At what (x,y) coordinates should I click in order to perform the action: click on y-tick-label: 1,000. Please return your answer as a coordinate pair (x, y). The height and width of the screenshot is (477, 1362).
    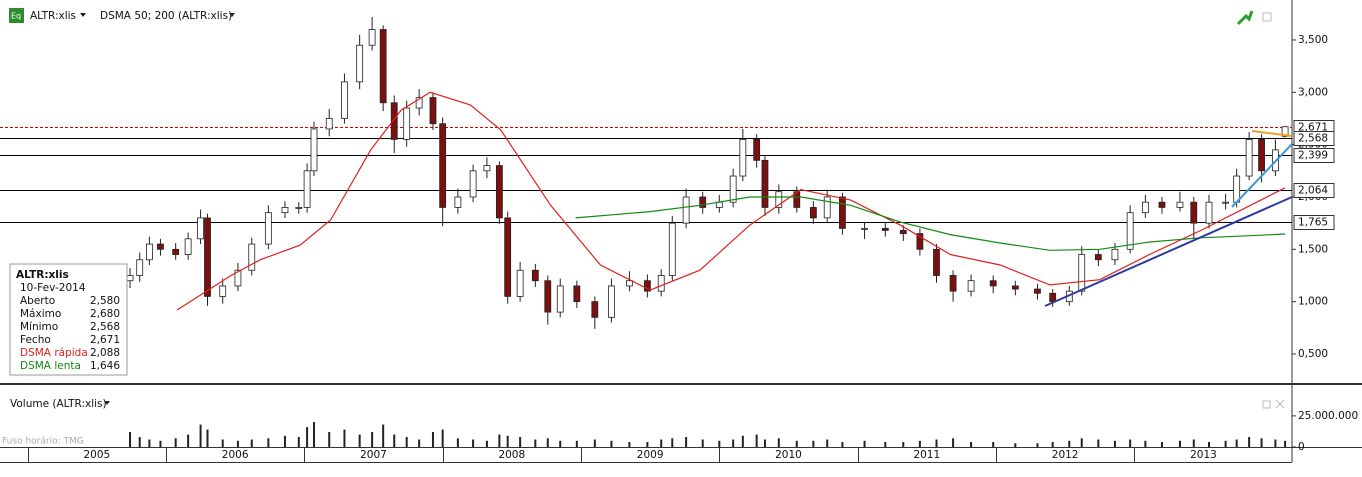
    Looking at the image, I should click on (1313, 302).